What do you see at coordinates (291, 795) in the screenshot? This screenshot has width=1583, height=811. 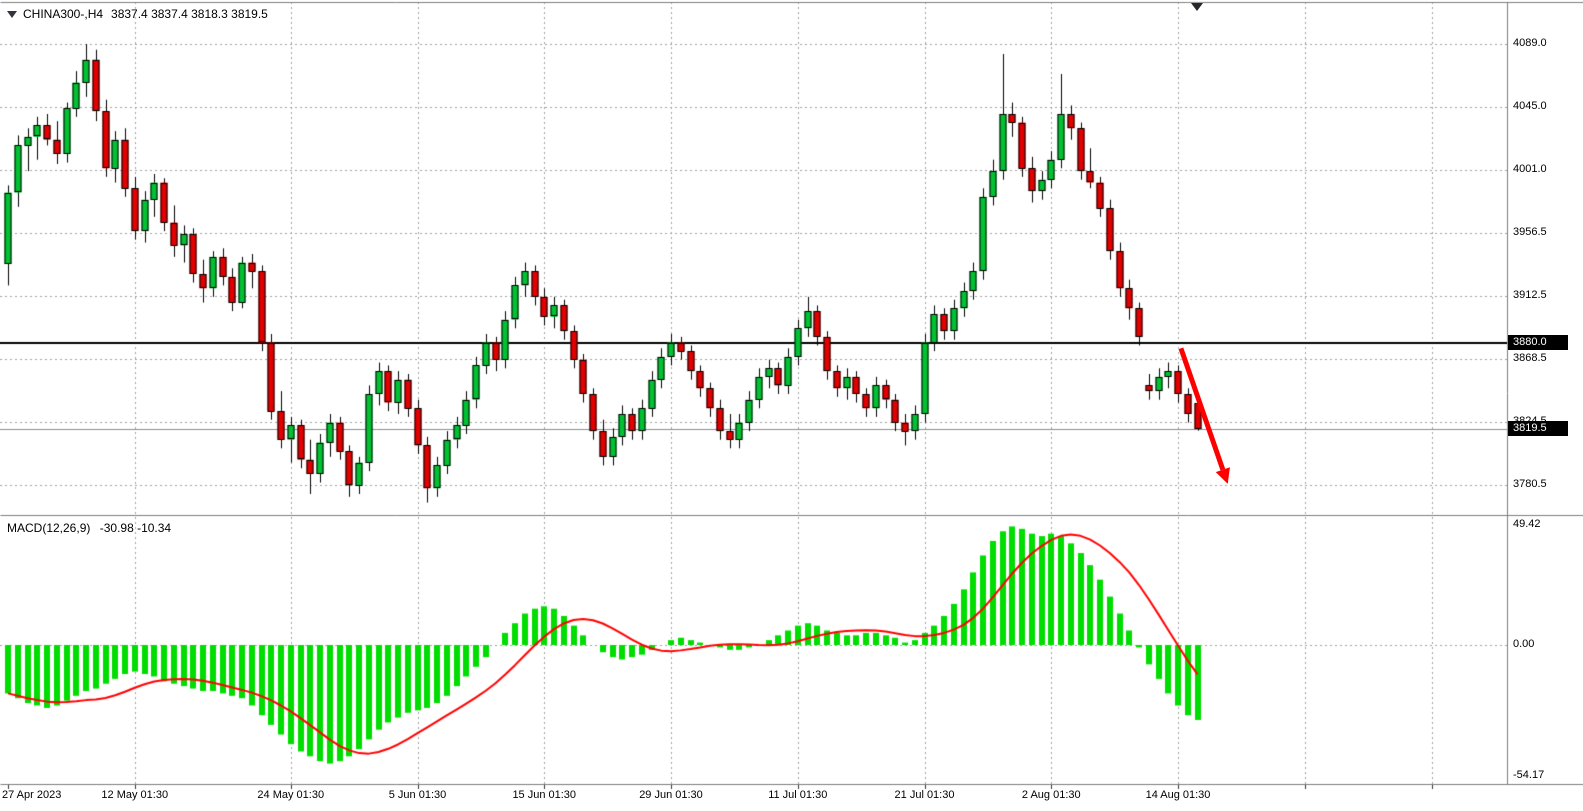 I see `time-axis-label: 24 May 01:30` at bounding box center [291, 795].